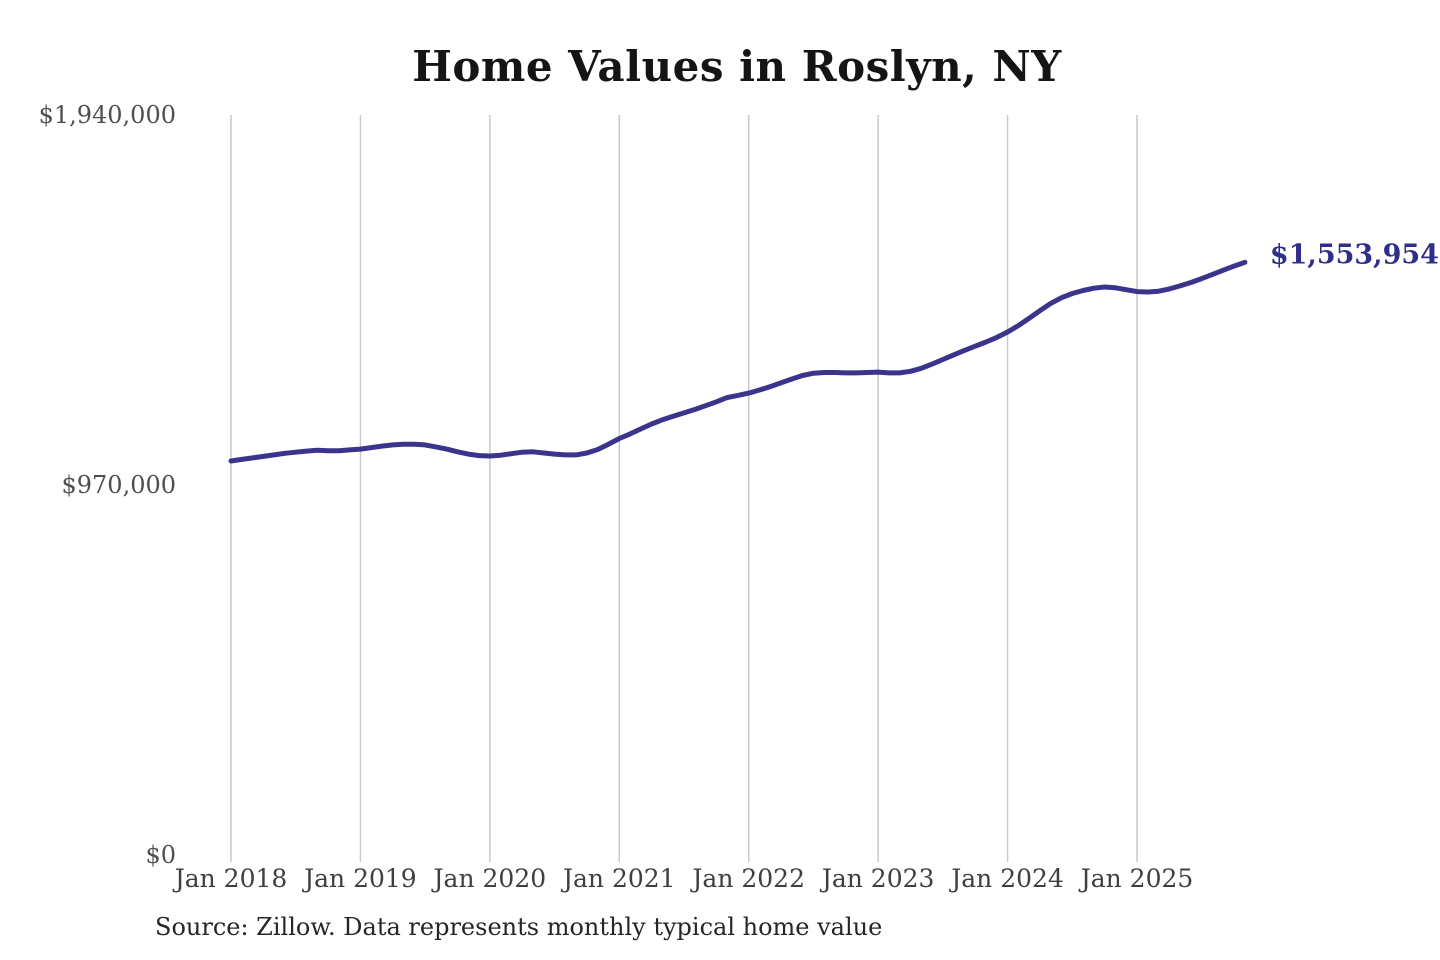  I want to click on x-tick-label-jan-2025: Jan 2025, so click(1137, 878).